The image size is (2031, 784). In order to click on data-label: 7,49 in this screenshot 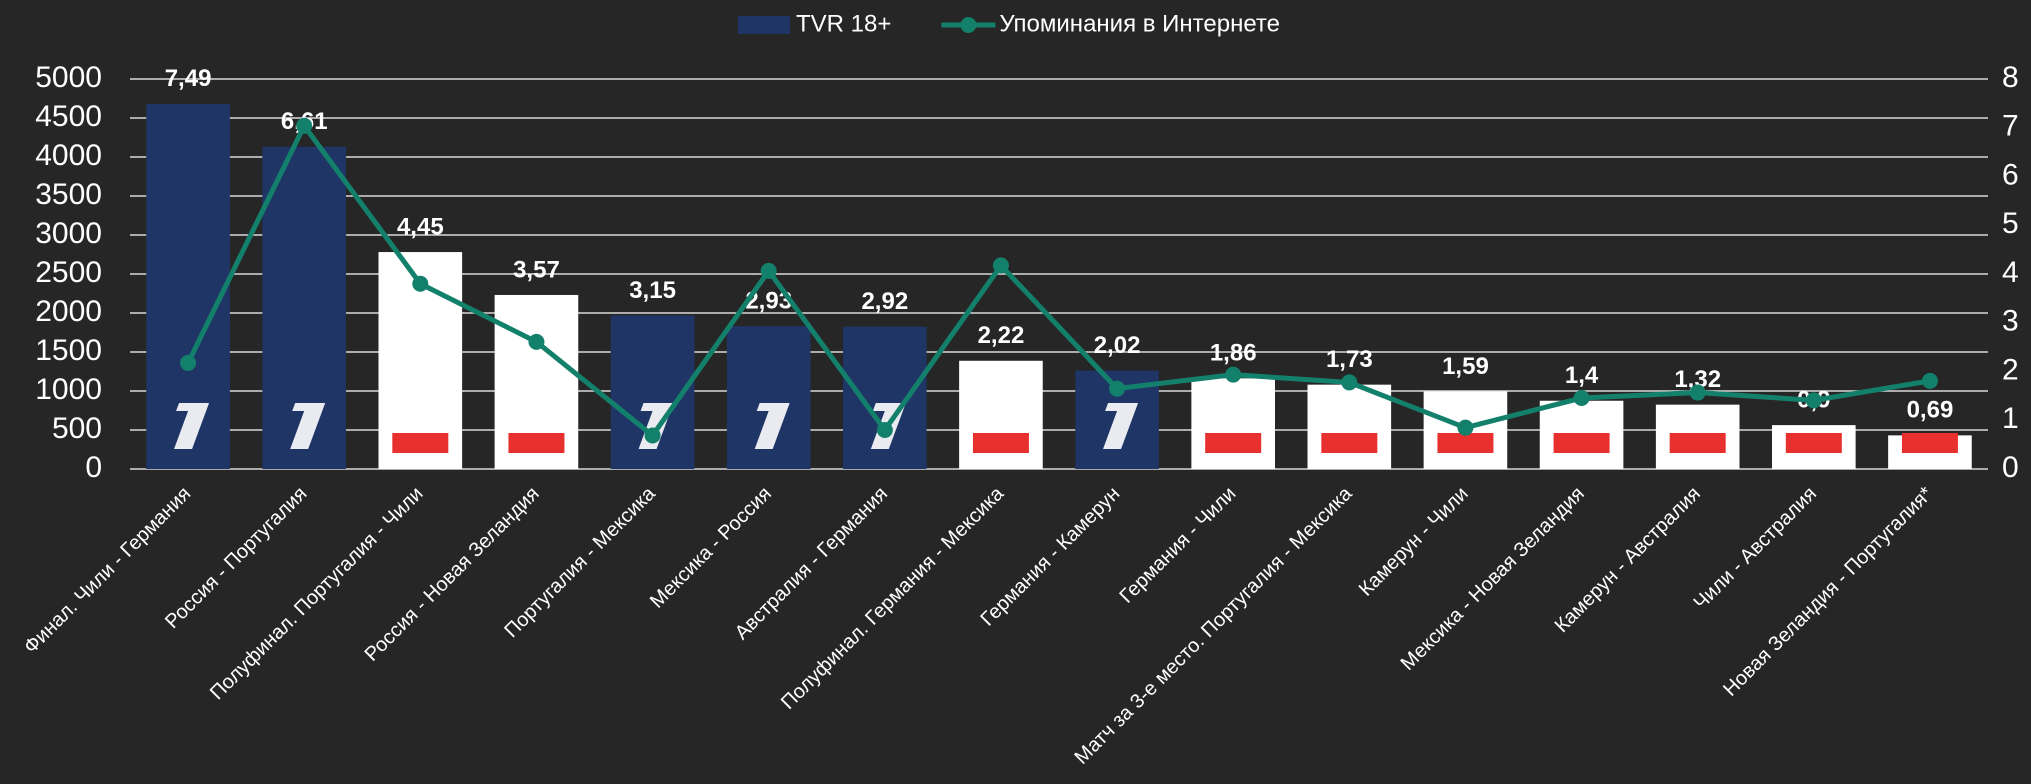, I will do `click(188, 78)`.